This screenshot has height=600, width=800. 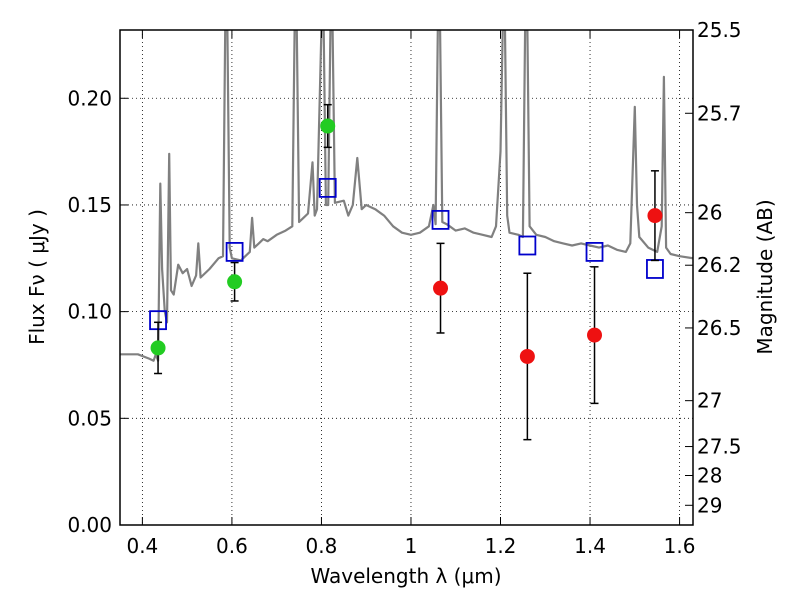 What do you see at coordinates (89, 525) in the screenshot?
I see `y-tick-label: 0.00` at bounding box center [89, 525].